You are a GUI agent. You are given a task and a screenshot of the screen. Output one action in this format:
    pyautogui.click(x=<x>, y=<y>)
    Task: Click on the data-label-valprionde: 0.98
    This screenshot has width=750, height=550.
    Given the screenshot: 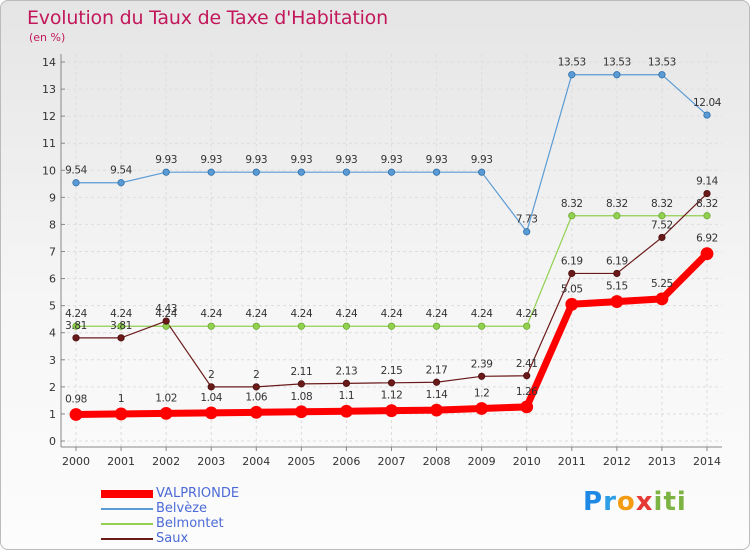 What is the action you would take?
    pyautogui.click(x=76, y=399)
    